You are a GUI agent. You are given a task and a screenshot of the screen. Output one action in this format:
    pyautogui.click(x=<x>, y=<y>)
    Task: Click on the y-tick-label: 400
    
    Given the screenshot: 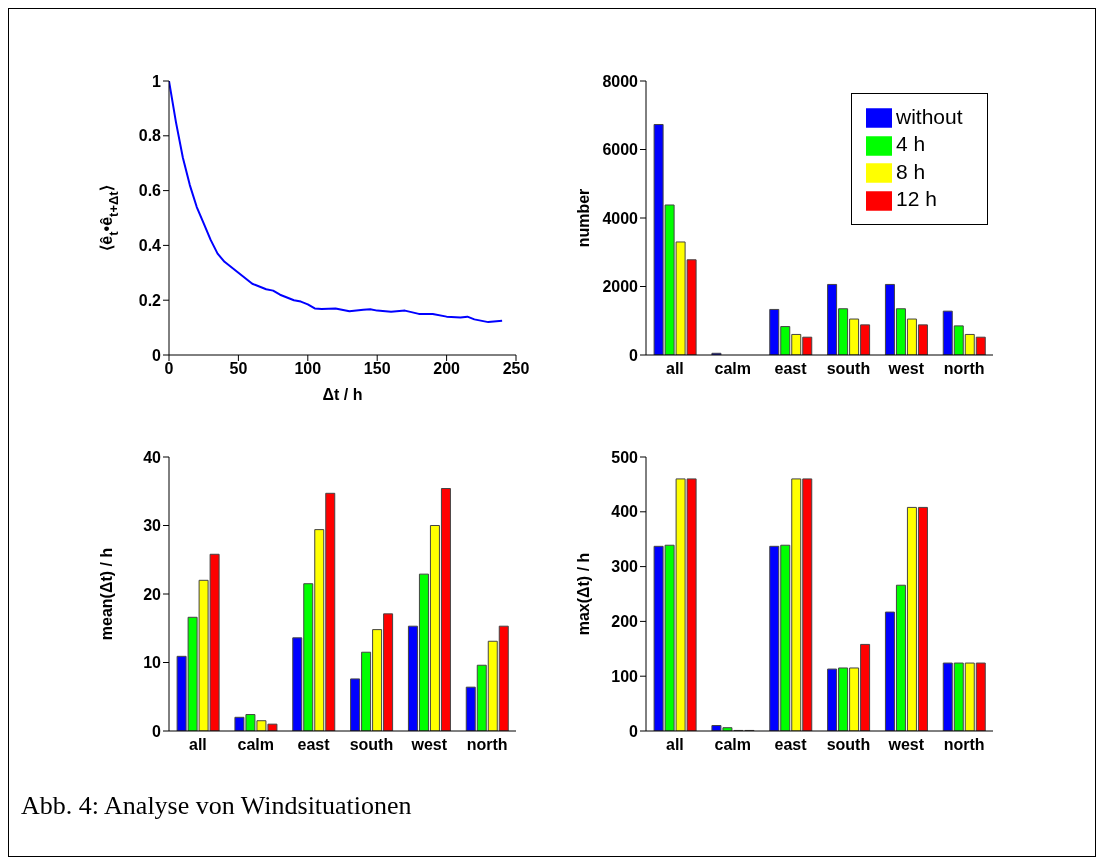 What is the action you would take?
    pyautogui.click(x=625, y=512)
    